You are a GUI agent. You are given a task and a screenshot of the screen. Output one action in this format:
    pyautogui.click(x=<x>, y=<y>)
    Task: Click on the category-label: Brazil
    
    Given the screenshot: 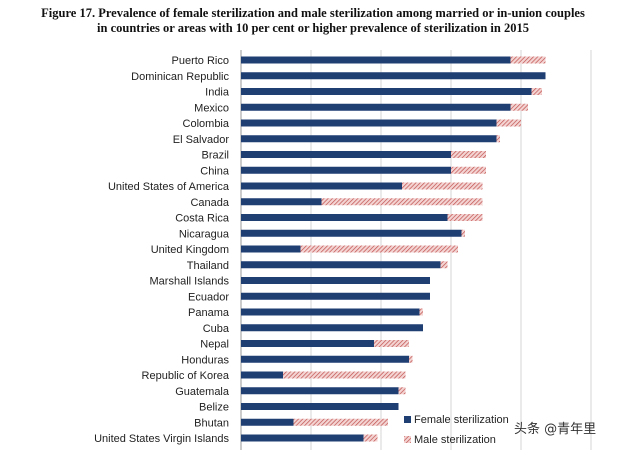 What is the action you would take?
    pyautogui.click(x=215, y=156)
    